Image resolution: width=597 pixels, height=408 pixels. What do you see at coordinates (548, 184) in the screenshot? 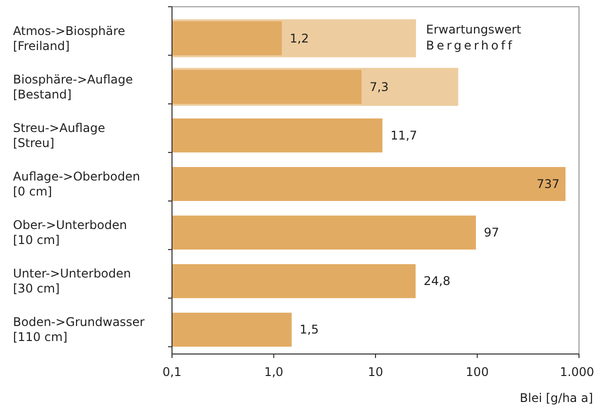
I see `data-label: 737` at bounding box center [548, 184].